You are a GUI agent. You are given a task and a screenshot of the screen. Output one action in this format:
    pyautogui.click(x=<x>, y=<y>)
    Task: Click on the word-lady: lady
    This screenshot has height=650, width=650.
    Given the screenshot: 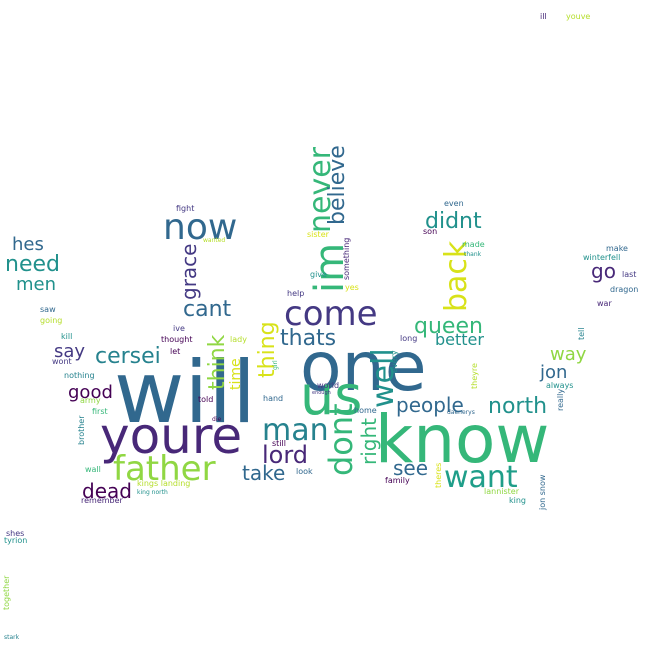 What is the action you would take?
    pyautogui.click(x=238, y=339)
    